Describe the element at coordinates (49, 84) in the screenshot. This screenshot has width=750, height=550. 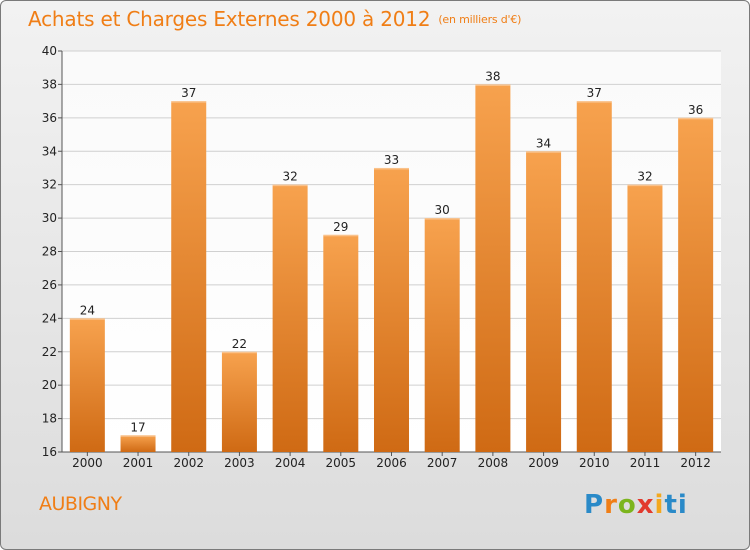
I see `y-tick-label: 38` at that location.